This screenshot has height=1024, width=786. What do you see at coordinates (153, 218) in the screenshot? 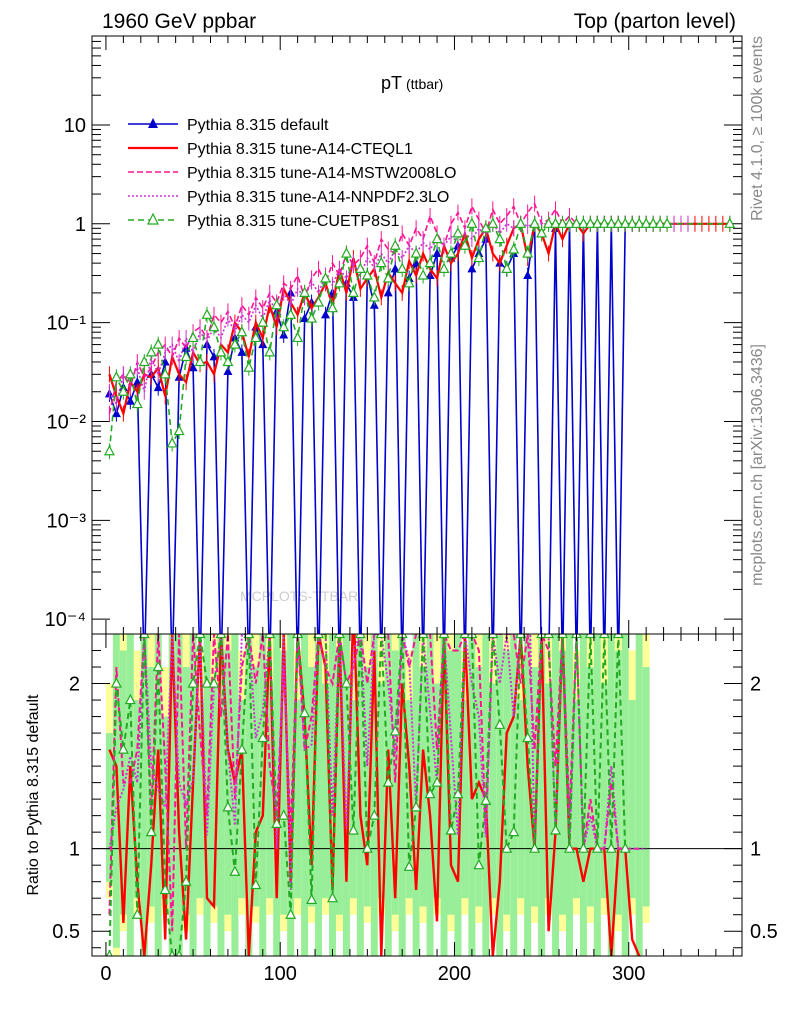
I see `legend-marker` at bounding box center [153, 218].